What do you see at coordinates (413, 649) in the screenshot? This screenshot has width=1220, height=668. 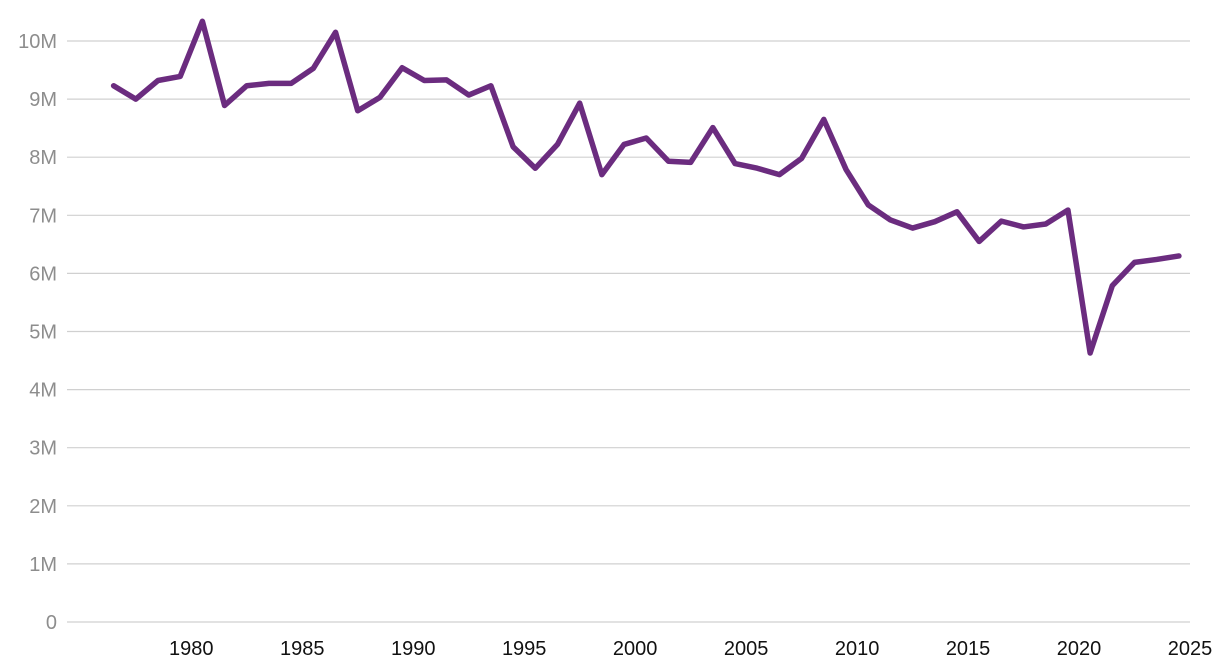 I see `x-tick-label: 1990` at bounding box center [413, 649].